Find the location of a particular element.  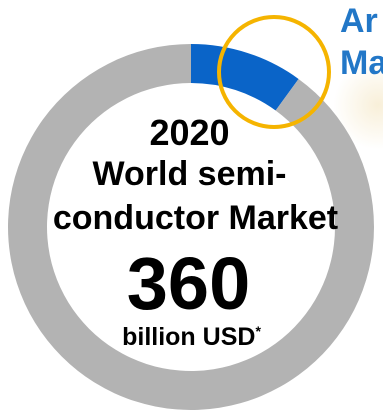

highlight-ring is located at coordinates (274, 72).